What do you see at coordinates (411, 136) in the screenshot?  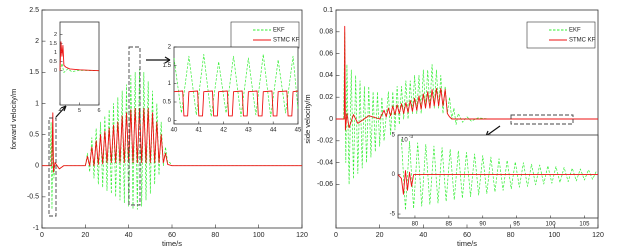 I see `y-exponent-power: -3` at bounding box center [411, 136].